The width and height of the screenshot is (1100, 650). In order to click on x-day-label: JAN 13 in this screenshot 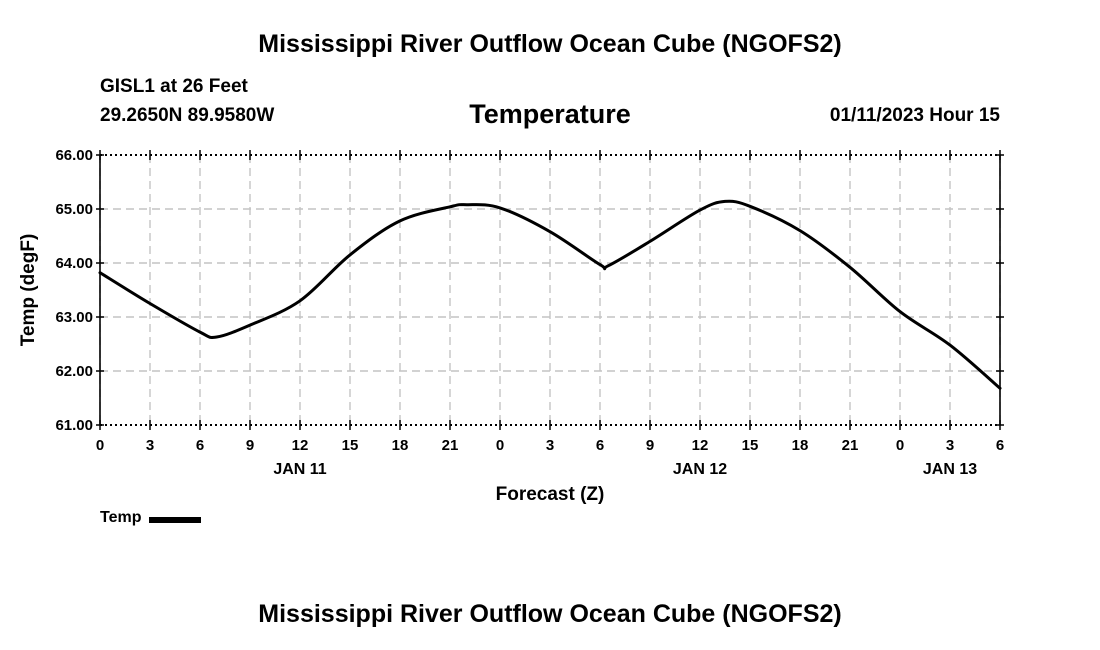, I will do `click(950, 469)`.